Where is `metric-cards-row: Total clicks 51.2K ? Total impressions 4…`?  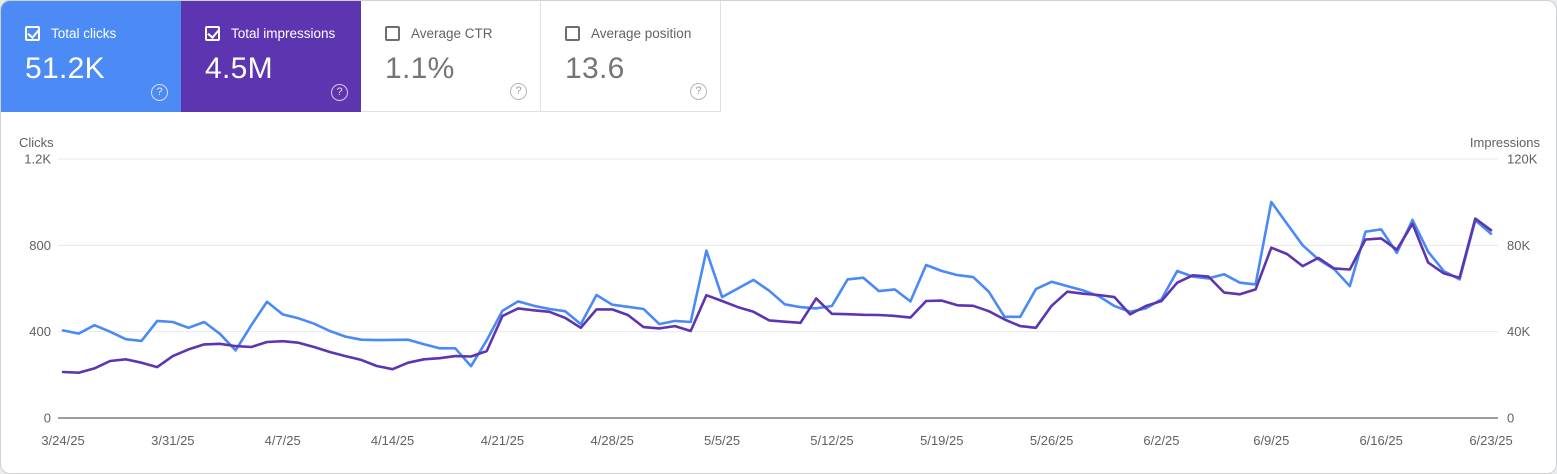
metric-cards-row: Total clicks 51.2K ? Total impressions 4… is located at coordinates (361, 56).